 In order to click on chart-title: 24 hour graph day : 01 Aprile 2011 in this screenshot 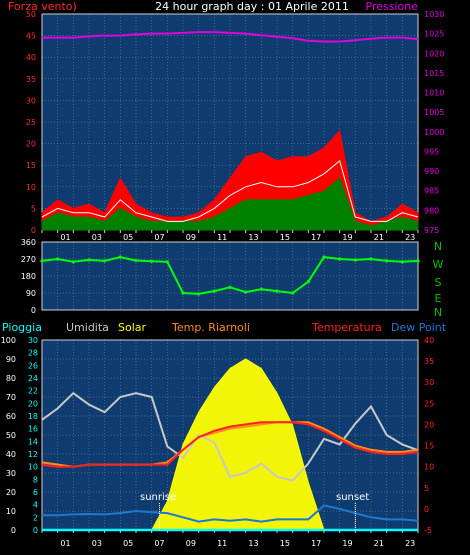, I will do `click(252, 6)`.